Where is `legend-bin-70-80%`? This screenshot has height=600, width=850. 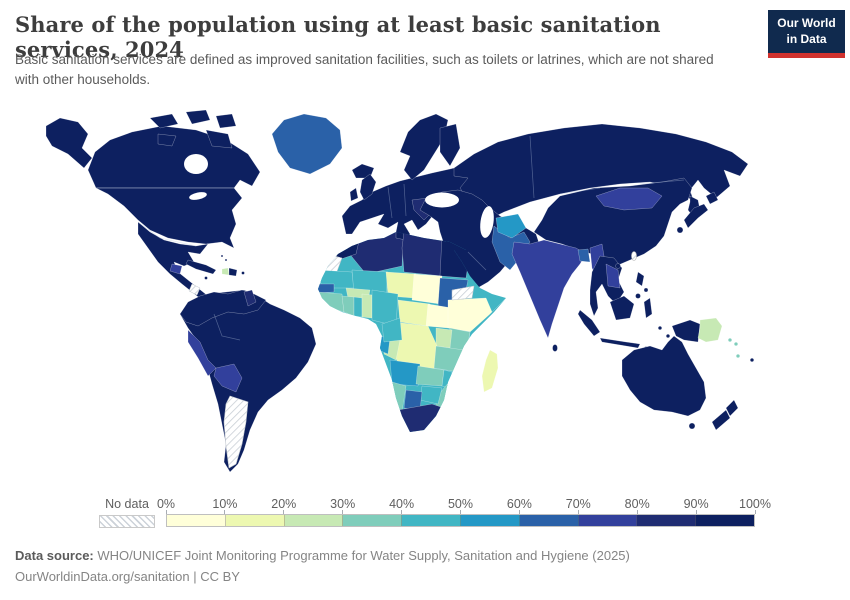 legend-bin-70-80% is located at coordinates (608, 520).